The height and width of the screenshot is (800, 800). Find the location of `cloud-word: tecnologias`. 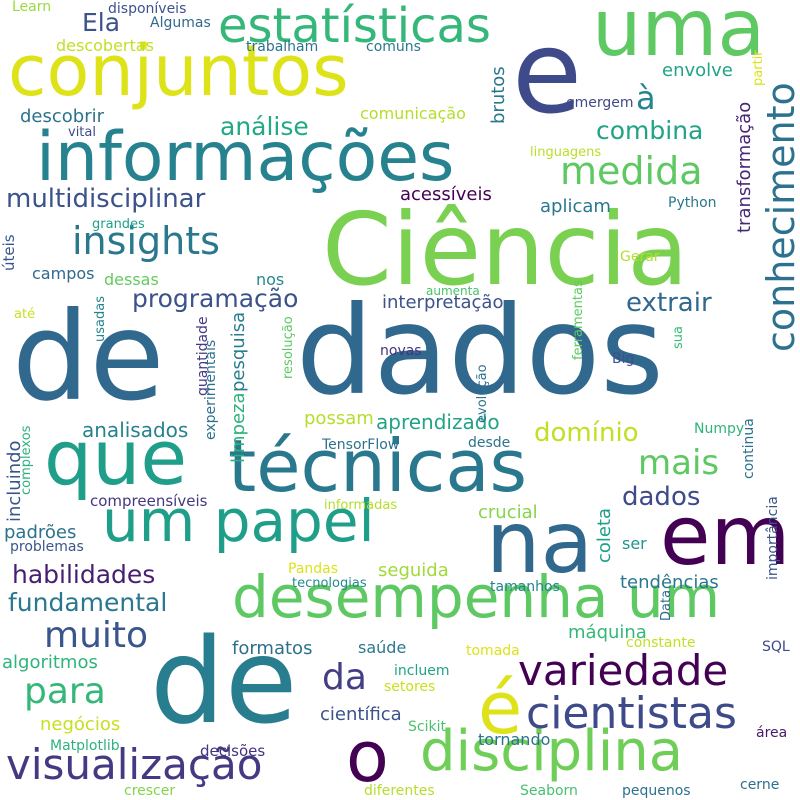

cloud-word: tecnologias is located at coordinates (329, 583).